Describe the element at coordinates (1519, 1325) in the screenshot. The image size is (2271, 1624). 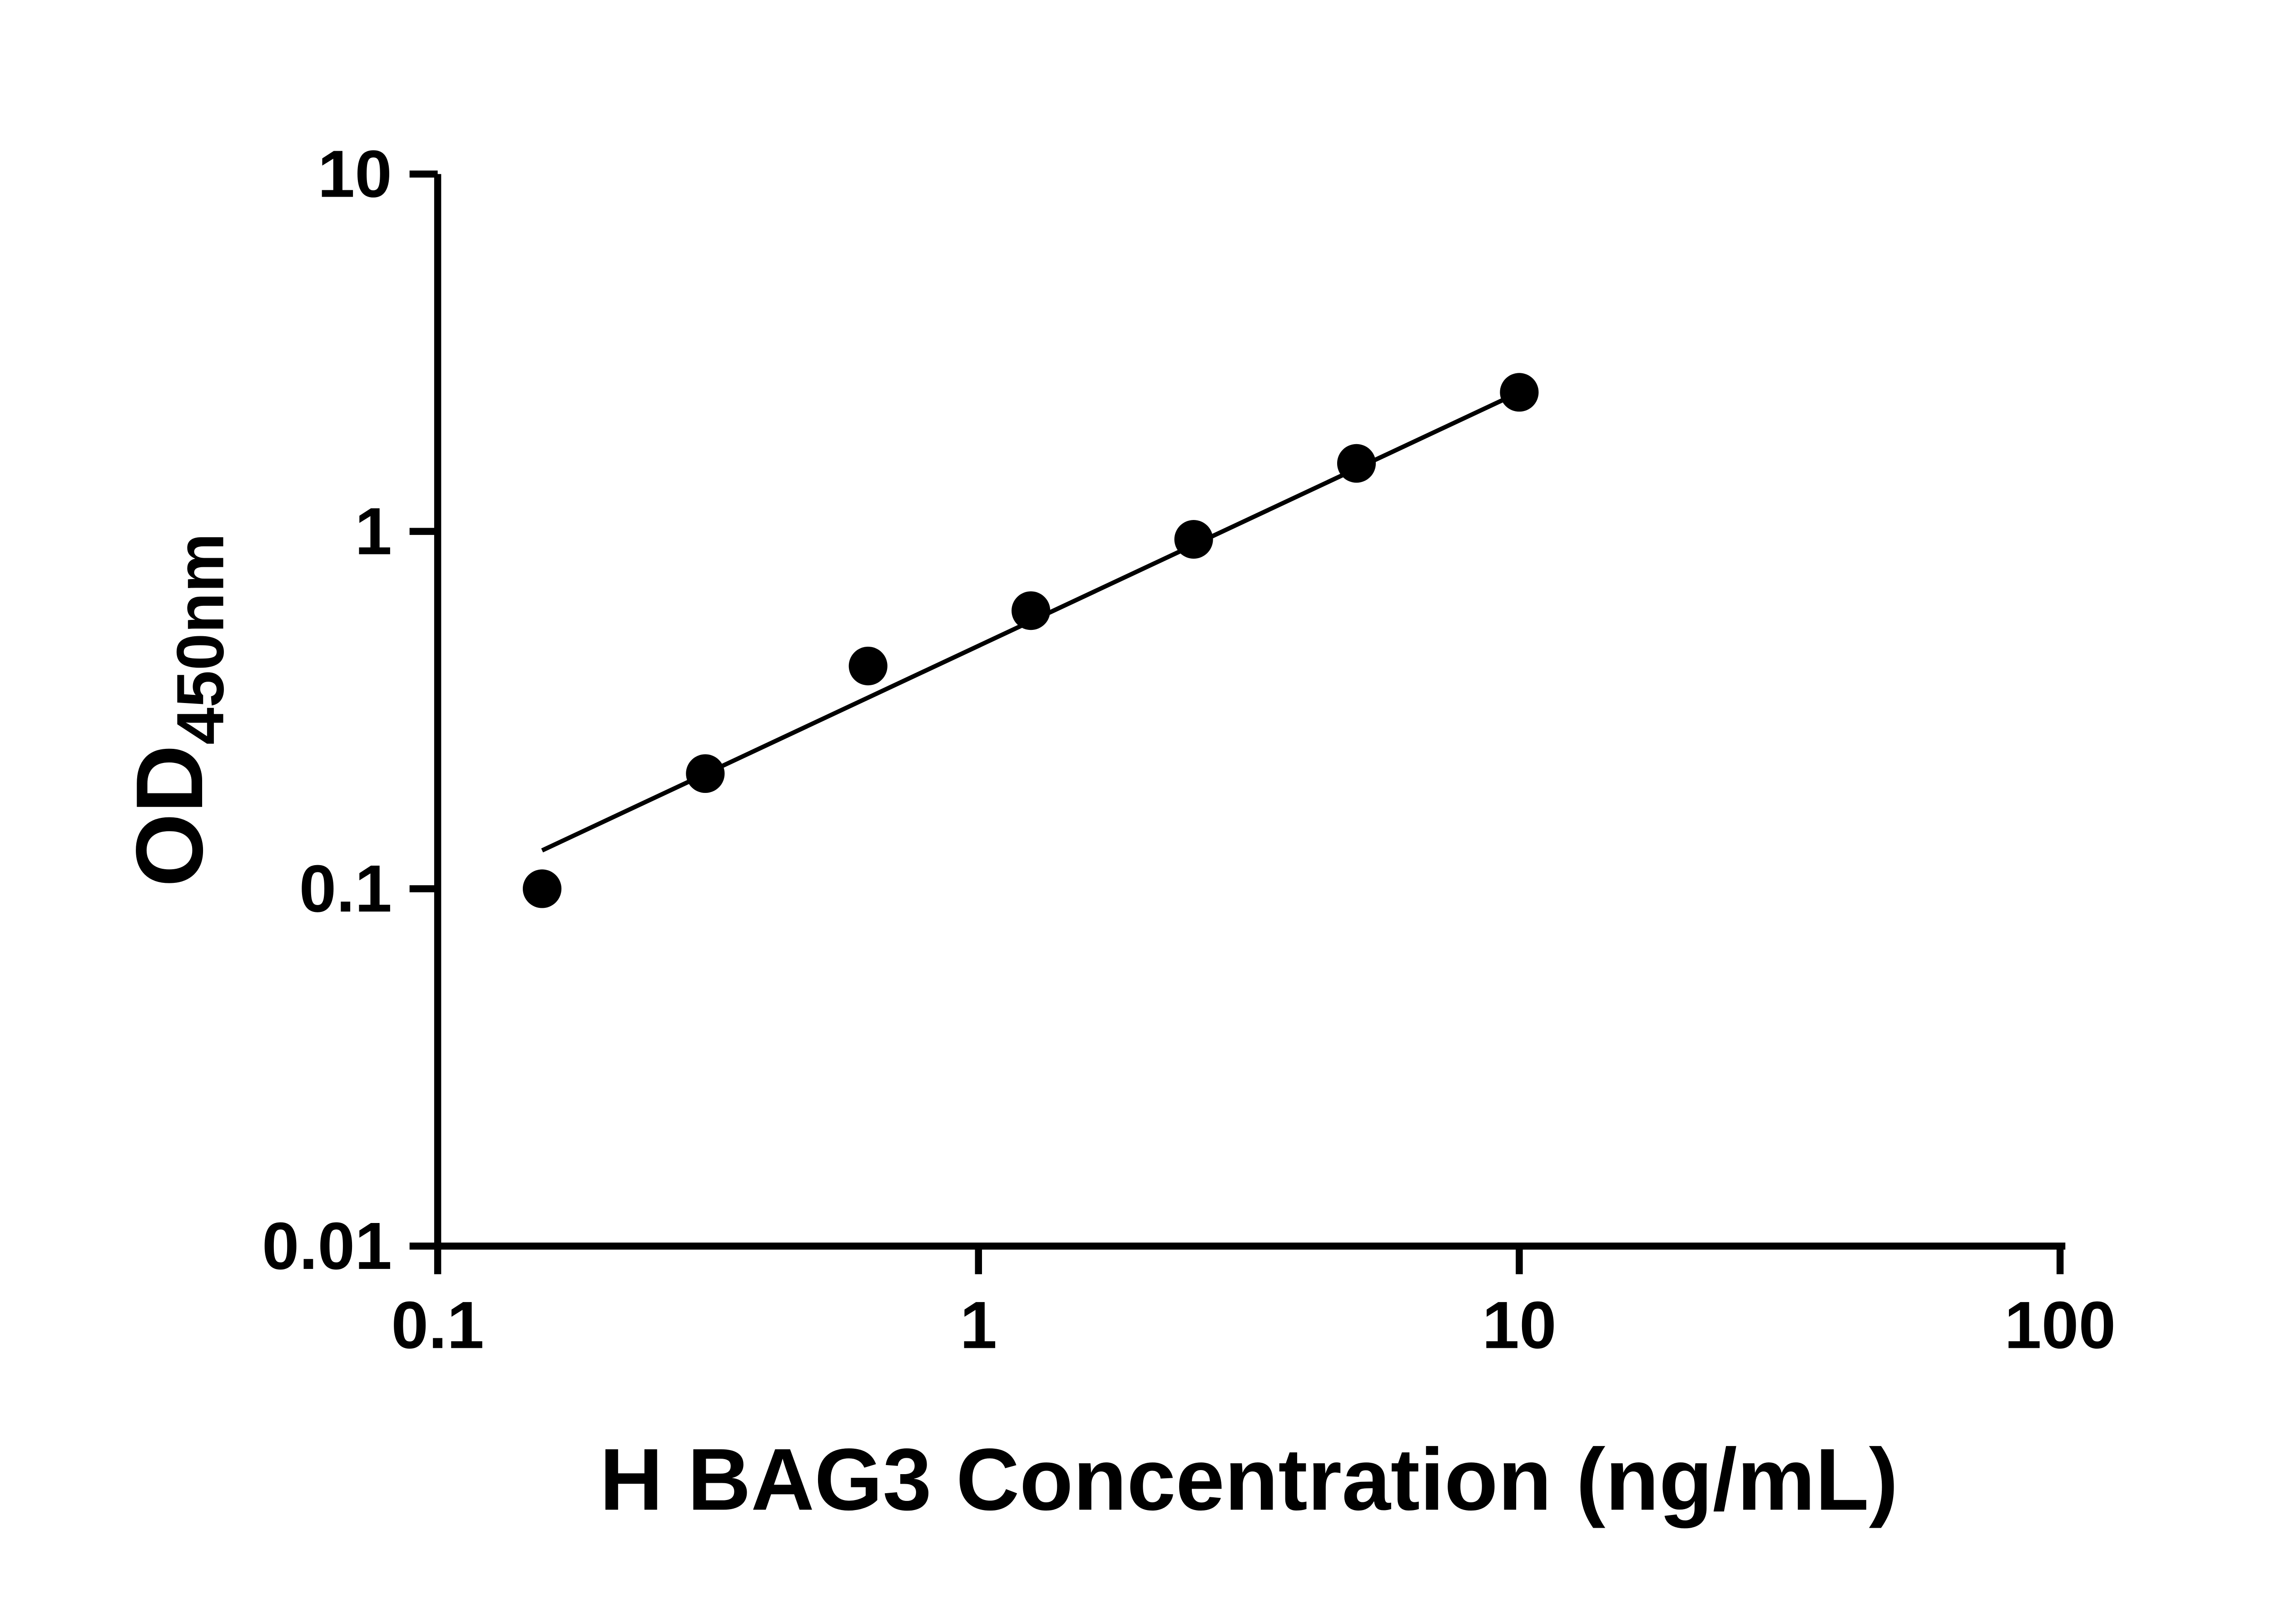
I see `x-tick-label: 10` at that location.